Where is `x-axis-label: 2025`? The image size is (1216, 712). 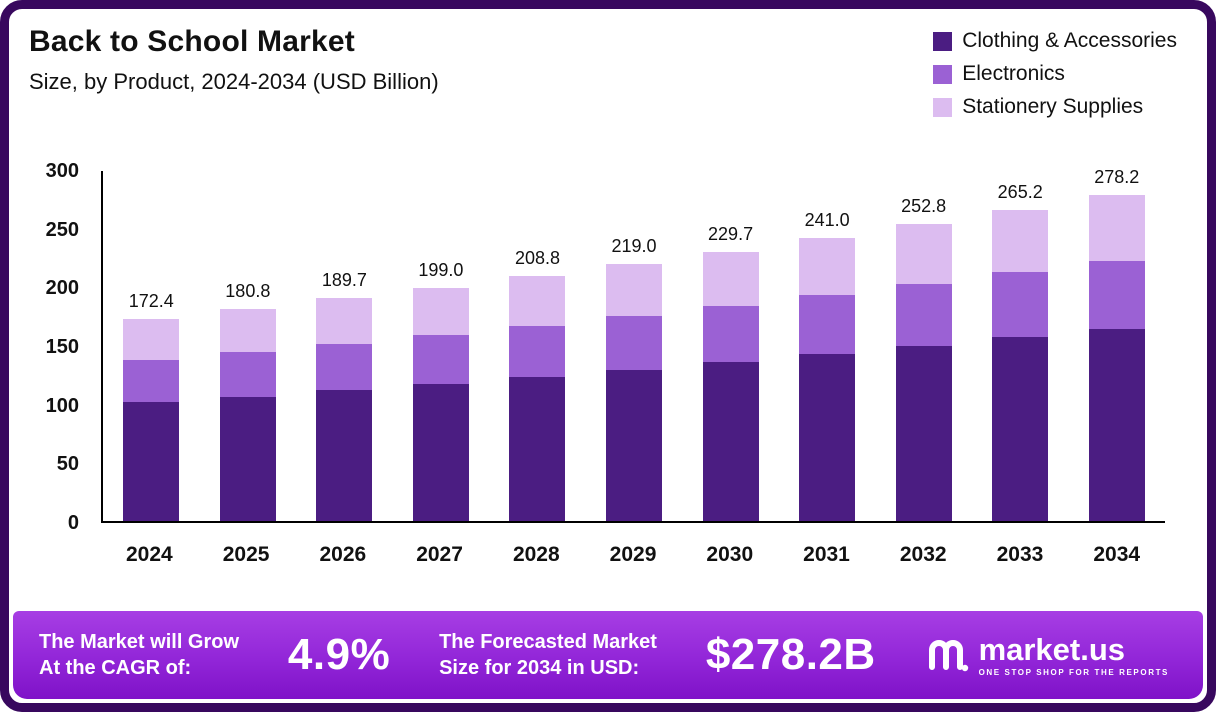
x-axis-label: 2025 is located at coordinates (246, 554).